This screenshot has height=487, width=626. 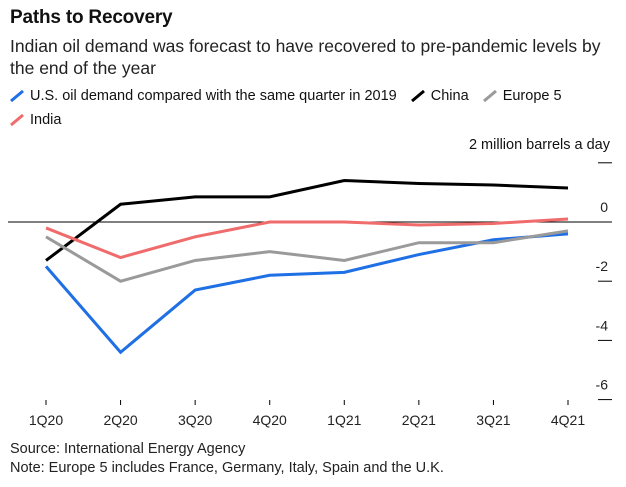 I want to click on y-tick-label: -2, so click(x=602, y=266).